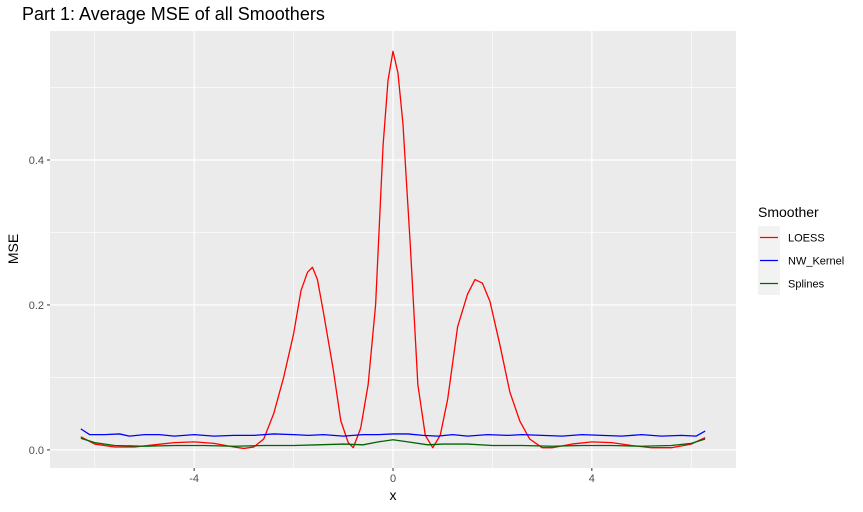  Describe the element at coordinates (801, 249) in the screenshot. I see `legend: Smoother LOESS NW_Kernel Splines` at that location.